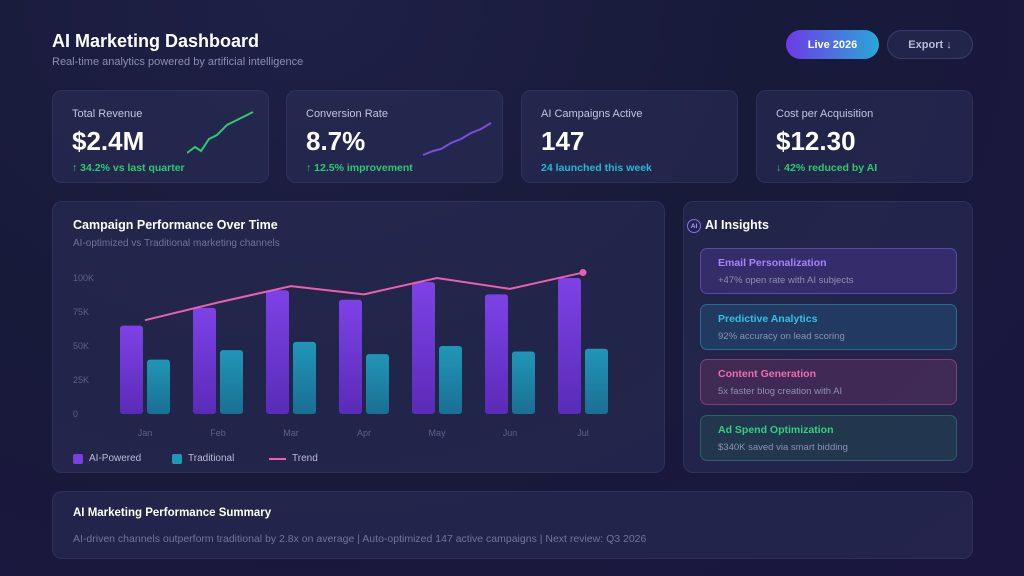 The image size is (1024, 576). What do you see at coordinates (364, 433) in the screenshot?
I see `x-tick-label: Apr` at bounding box center [364, 433].